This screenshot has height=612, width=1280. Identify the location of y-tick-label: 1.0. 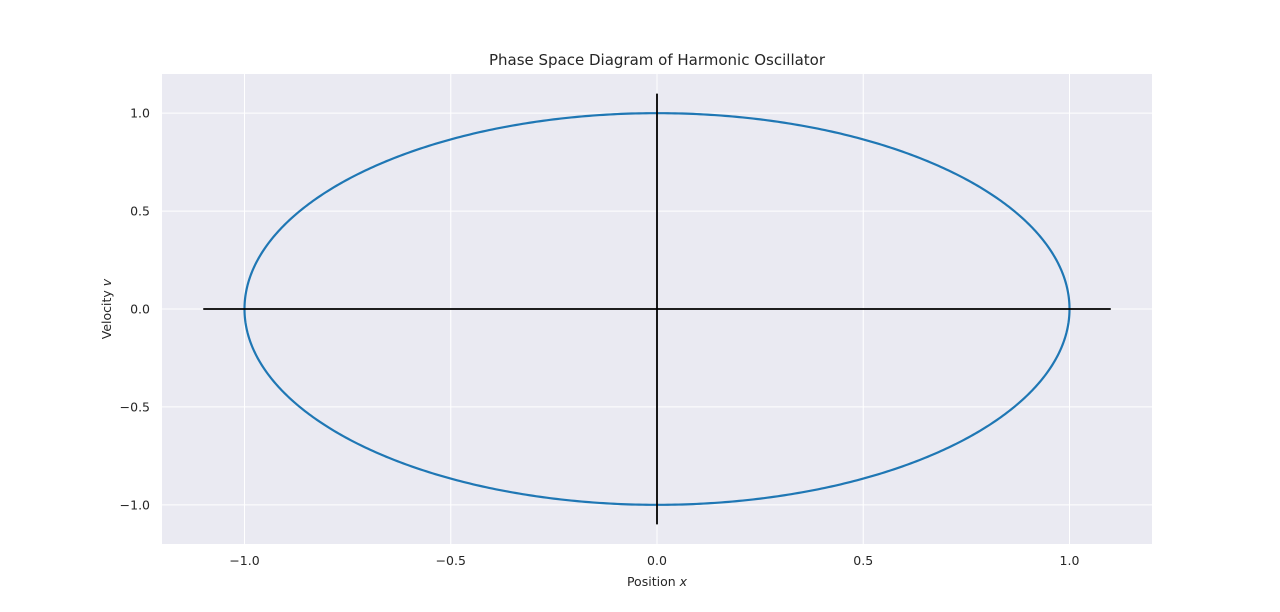
(140, 113).